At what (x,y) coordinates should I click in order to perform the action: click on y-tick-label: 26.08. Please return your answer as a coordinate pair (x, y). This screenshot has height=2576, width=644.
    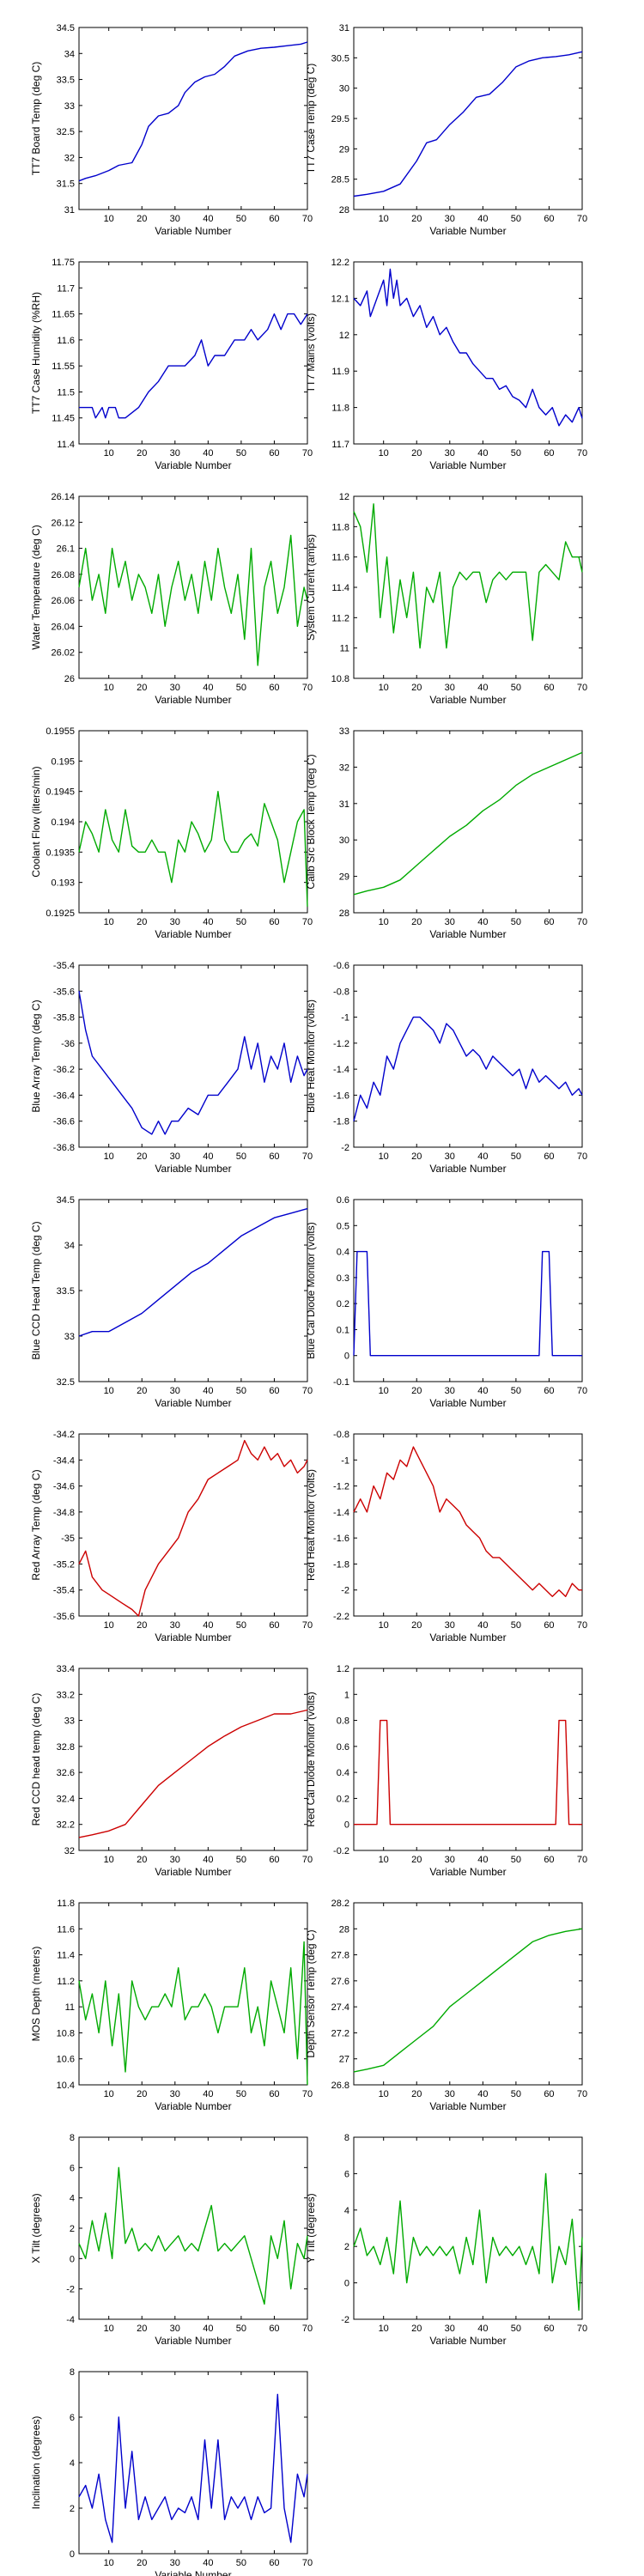
    Looking at the image, I should click on (63, 575).